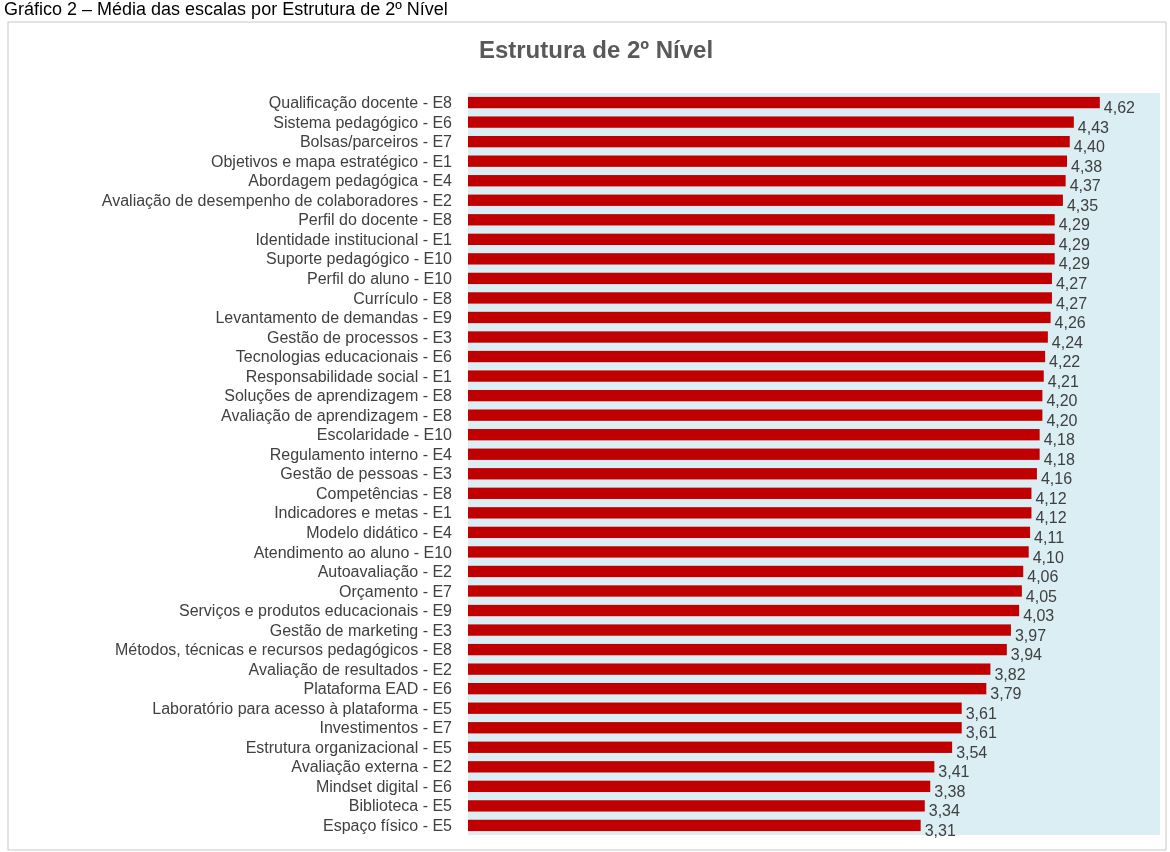  Describe the element at coordinates (375, 220) in the screenshot. I see `y-tick-label: Perfil do docente - E8` at that location.